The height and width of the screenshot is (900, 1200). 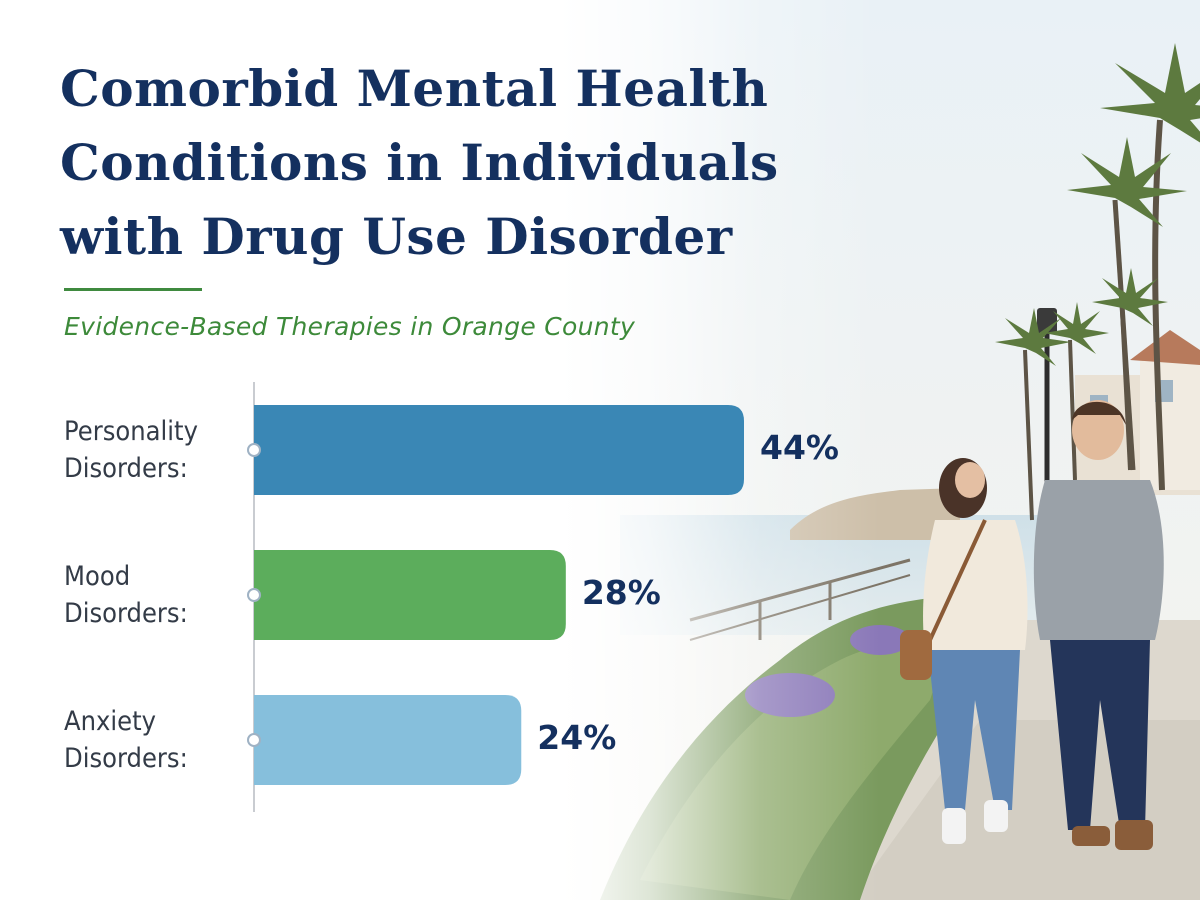 I want to click on title-line-2: Conditions in Individuals, so click(x=419, y=162).